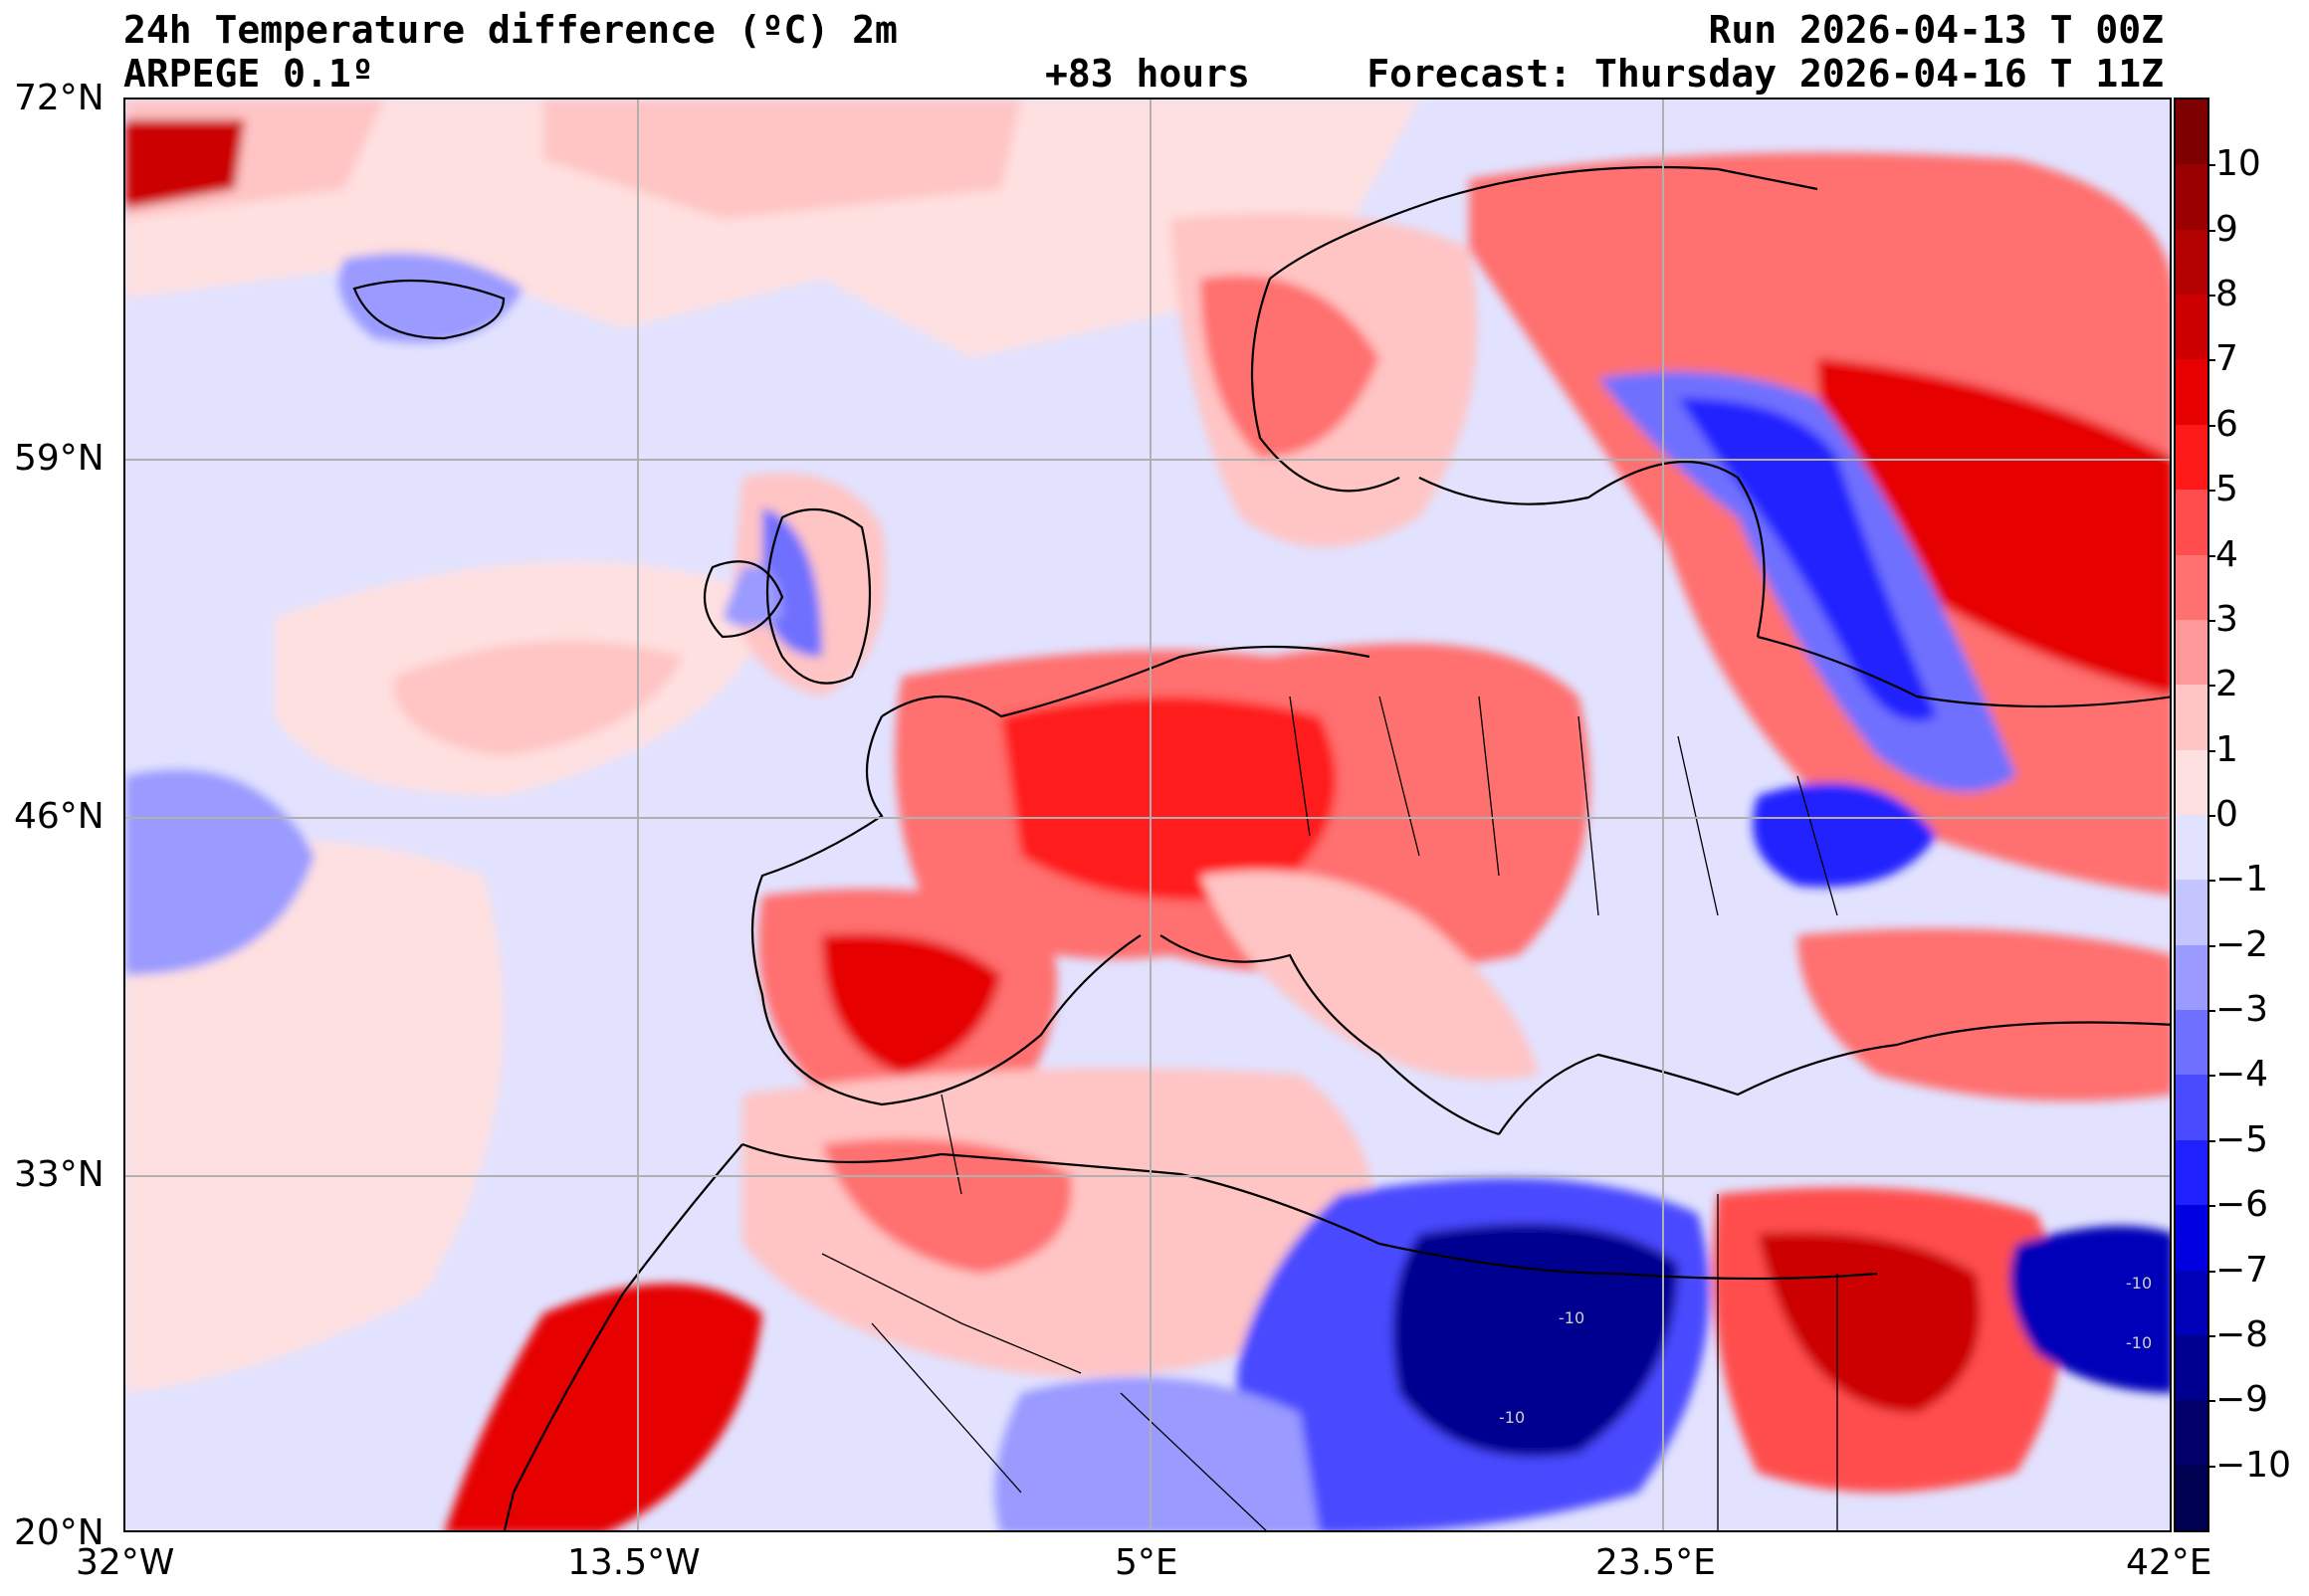  What do you see at coordinates (1146, 1563) in the screenshot?
I see `lon-tick-5e: 5°E` at bounding box center [1146, 1563].